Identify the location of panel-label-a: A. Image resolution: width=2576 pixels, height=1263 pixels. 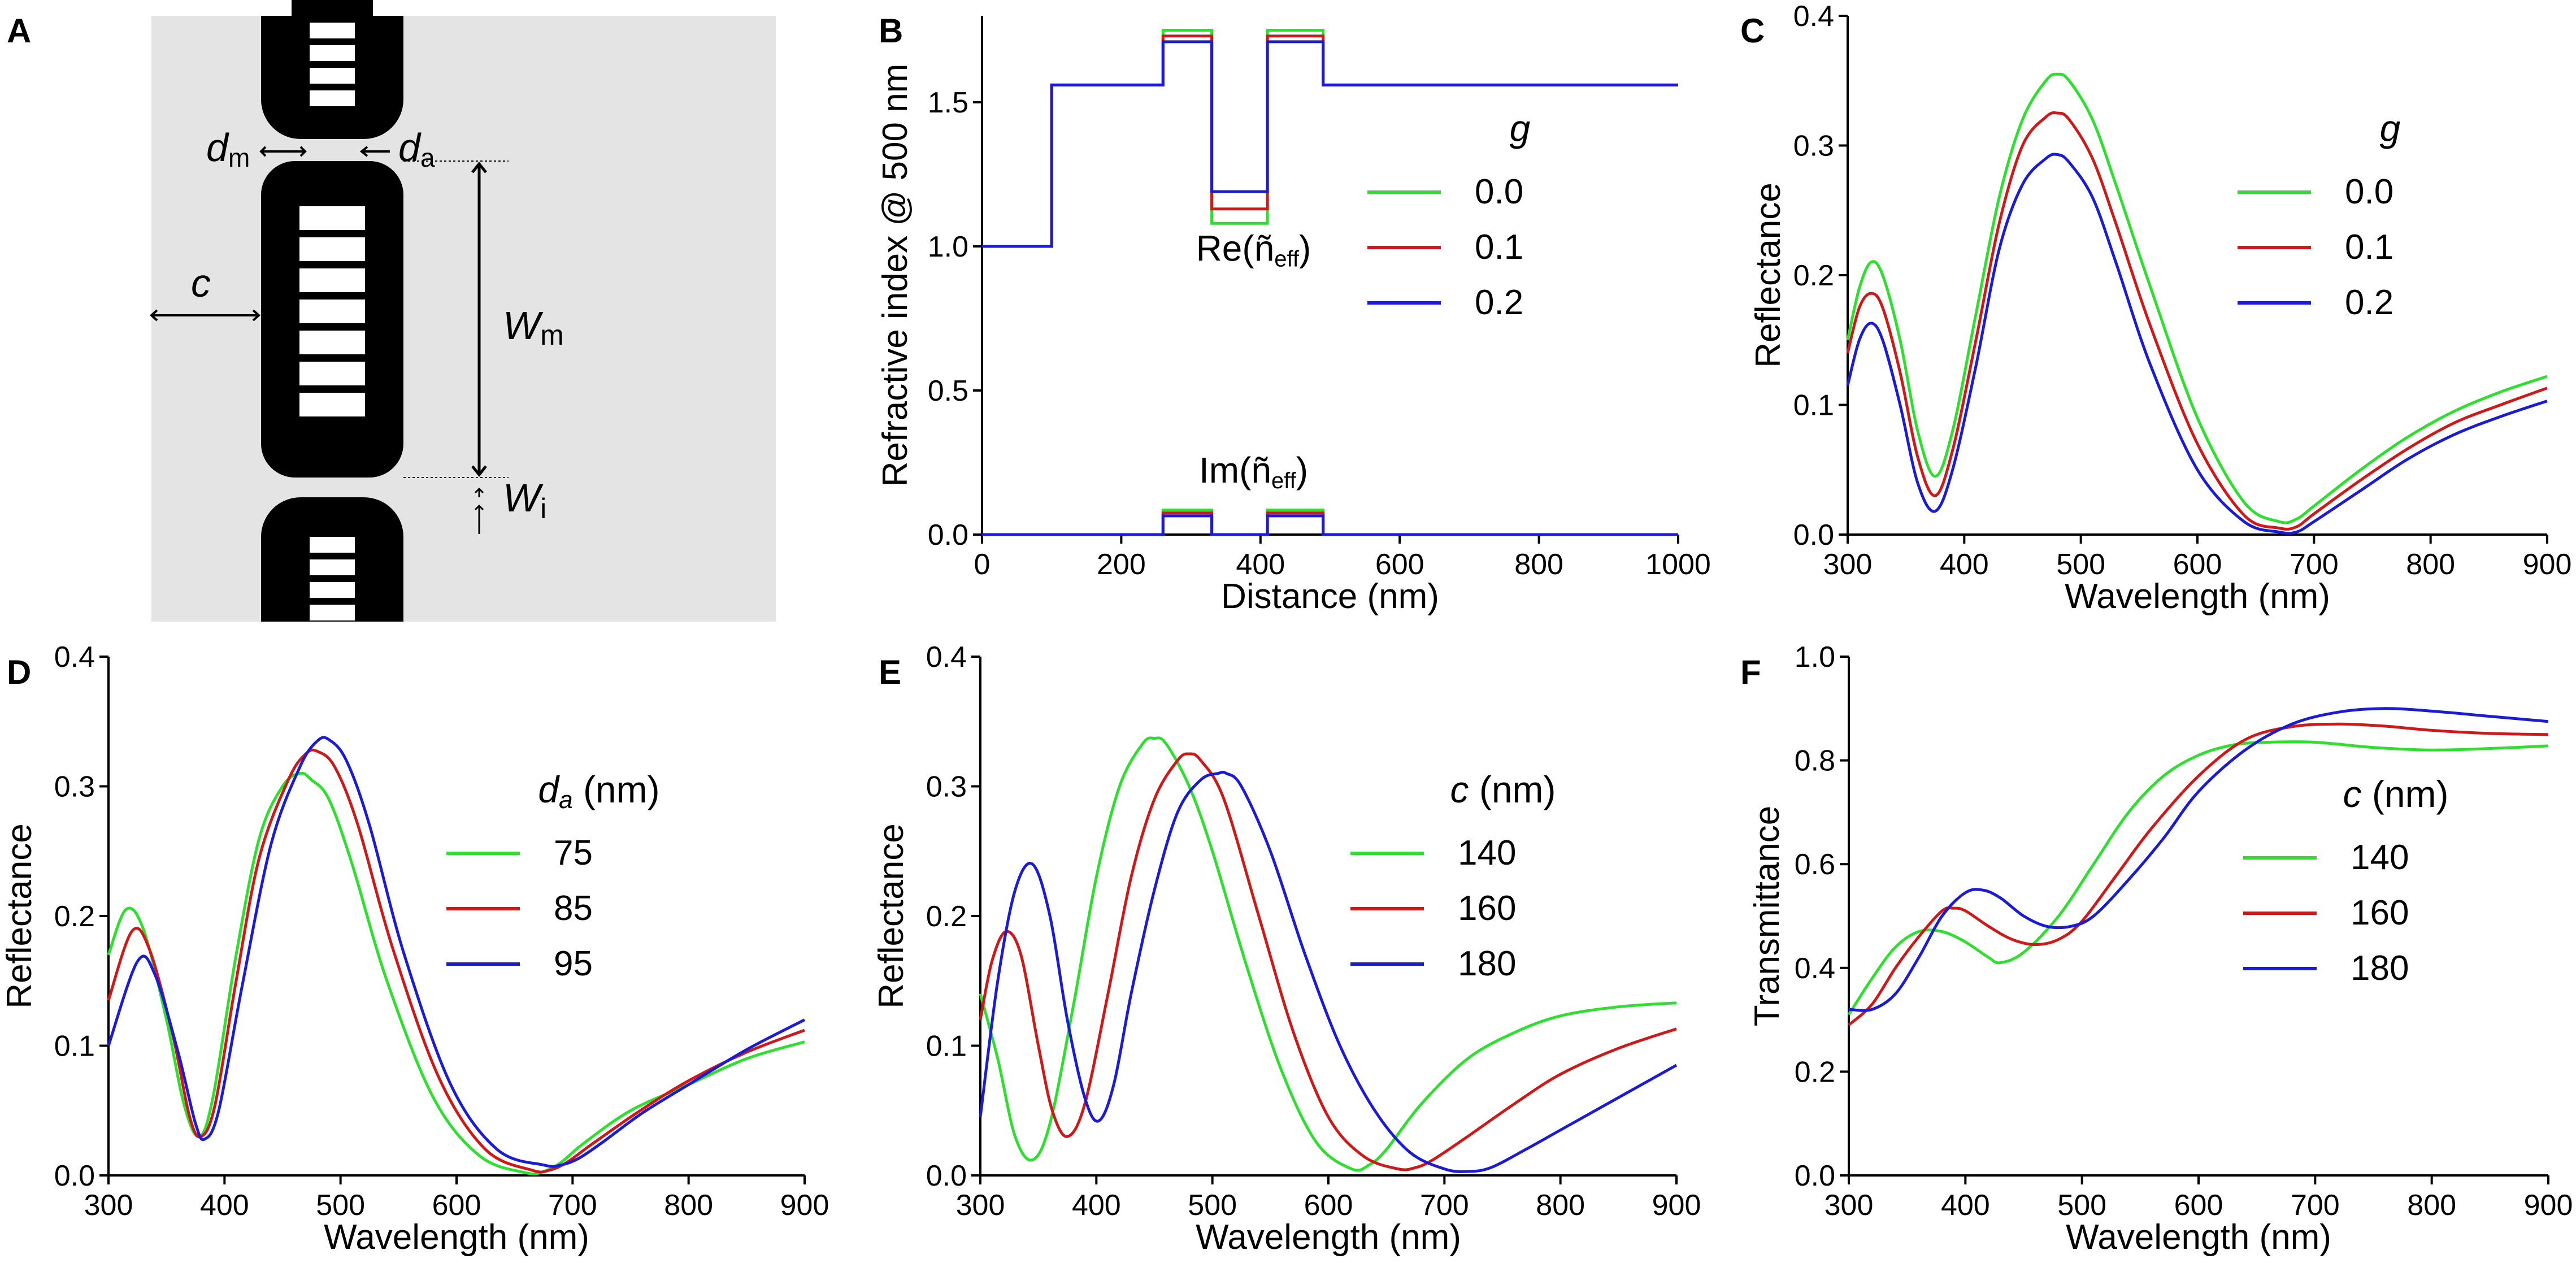
(19, 31).